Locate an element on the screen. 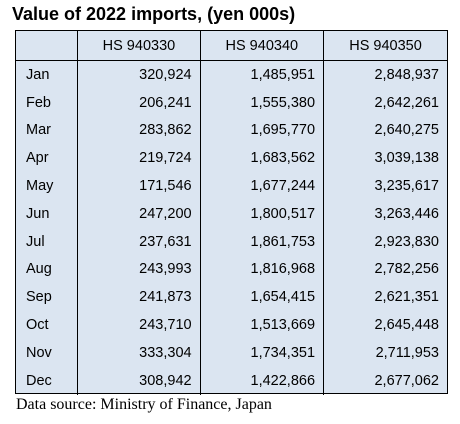  hs940330-cell: 320,924 is located at coordinates (139, 74).